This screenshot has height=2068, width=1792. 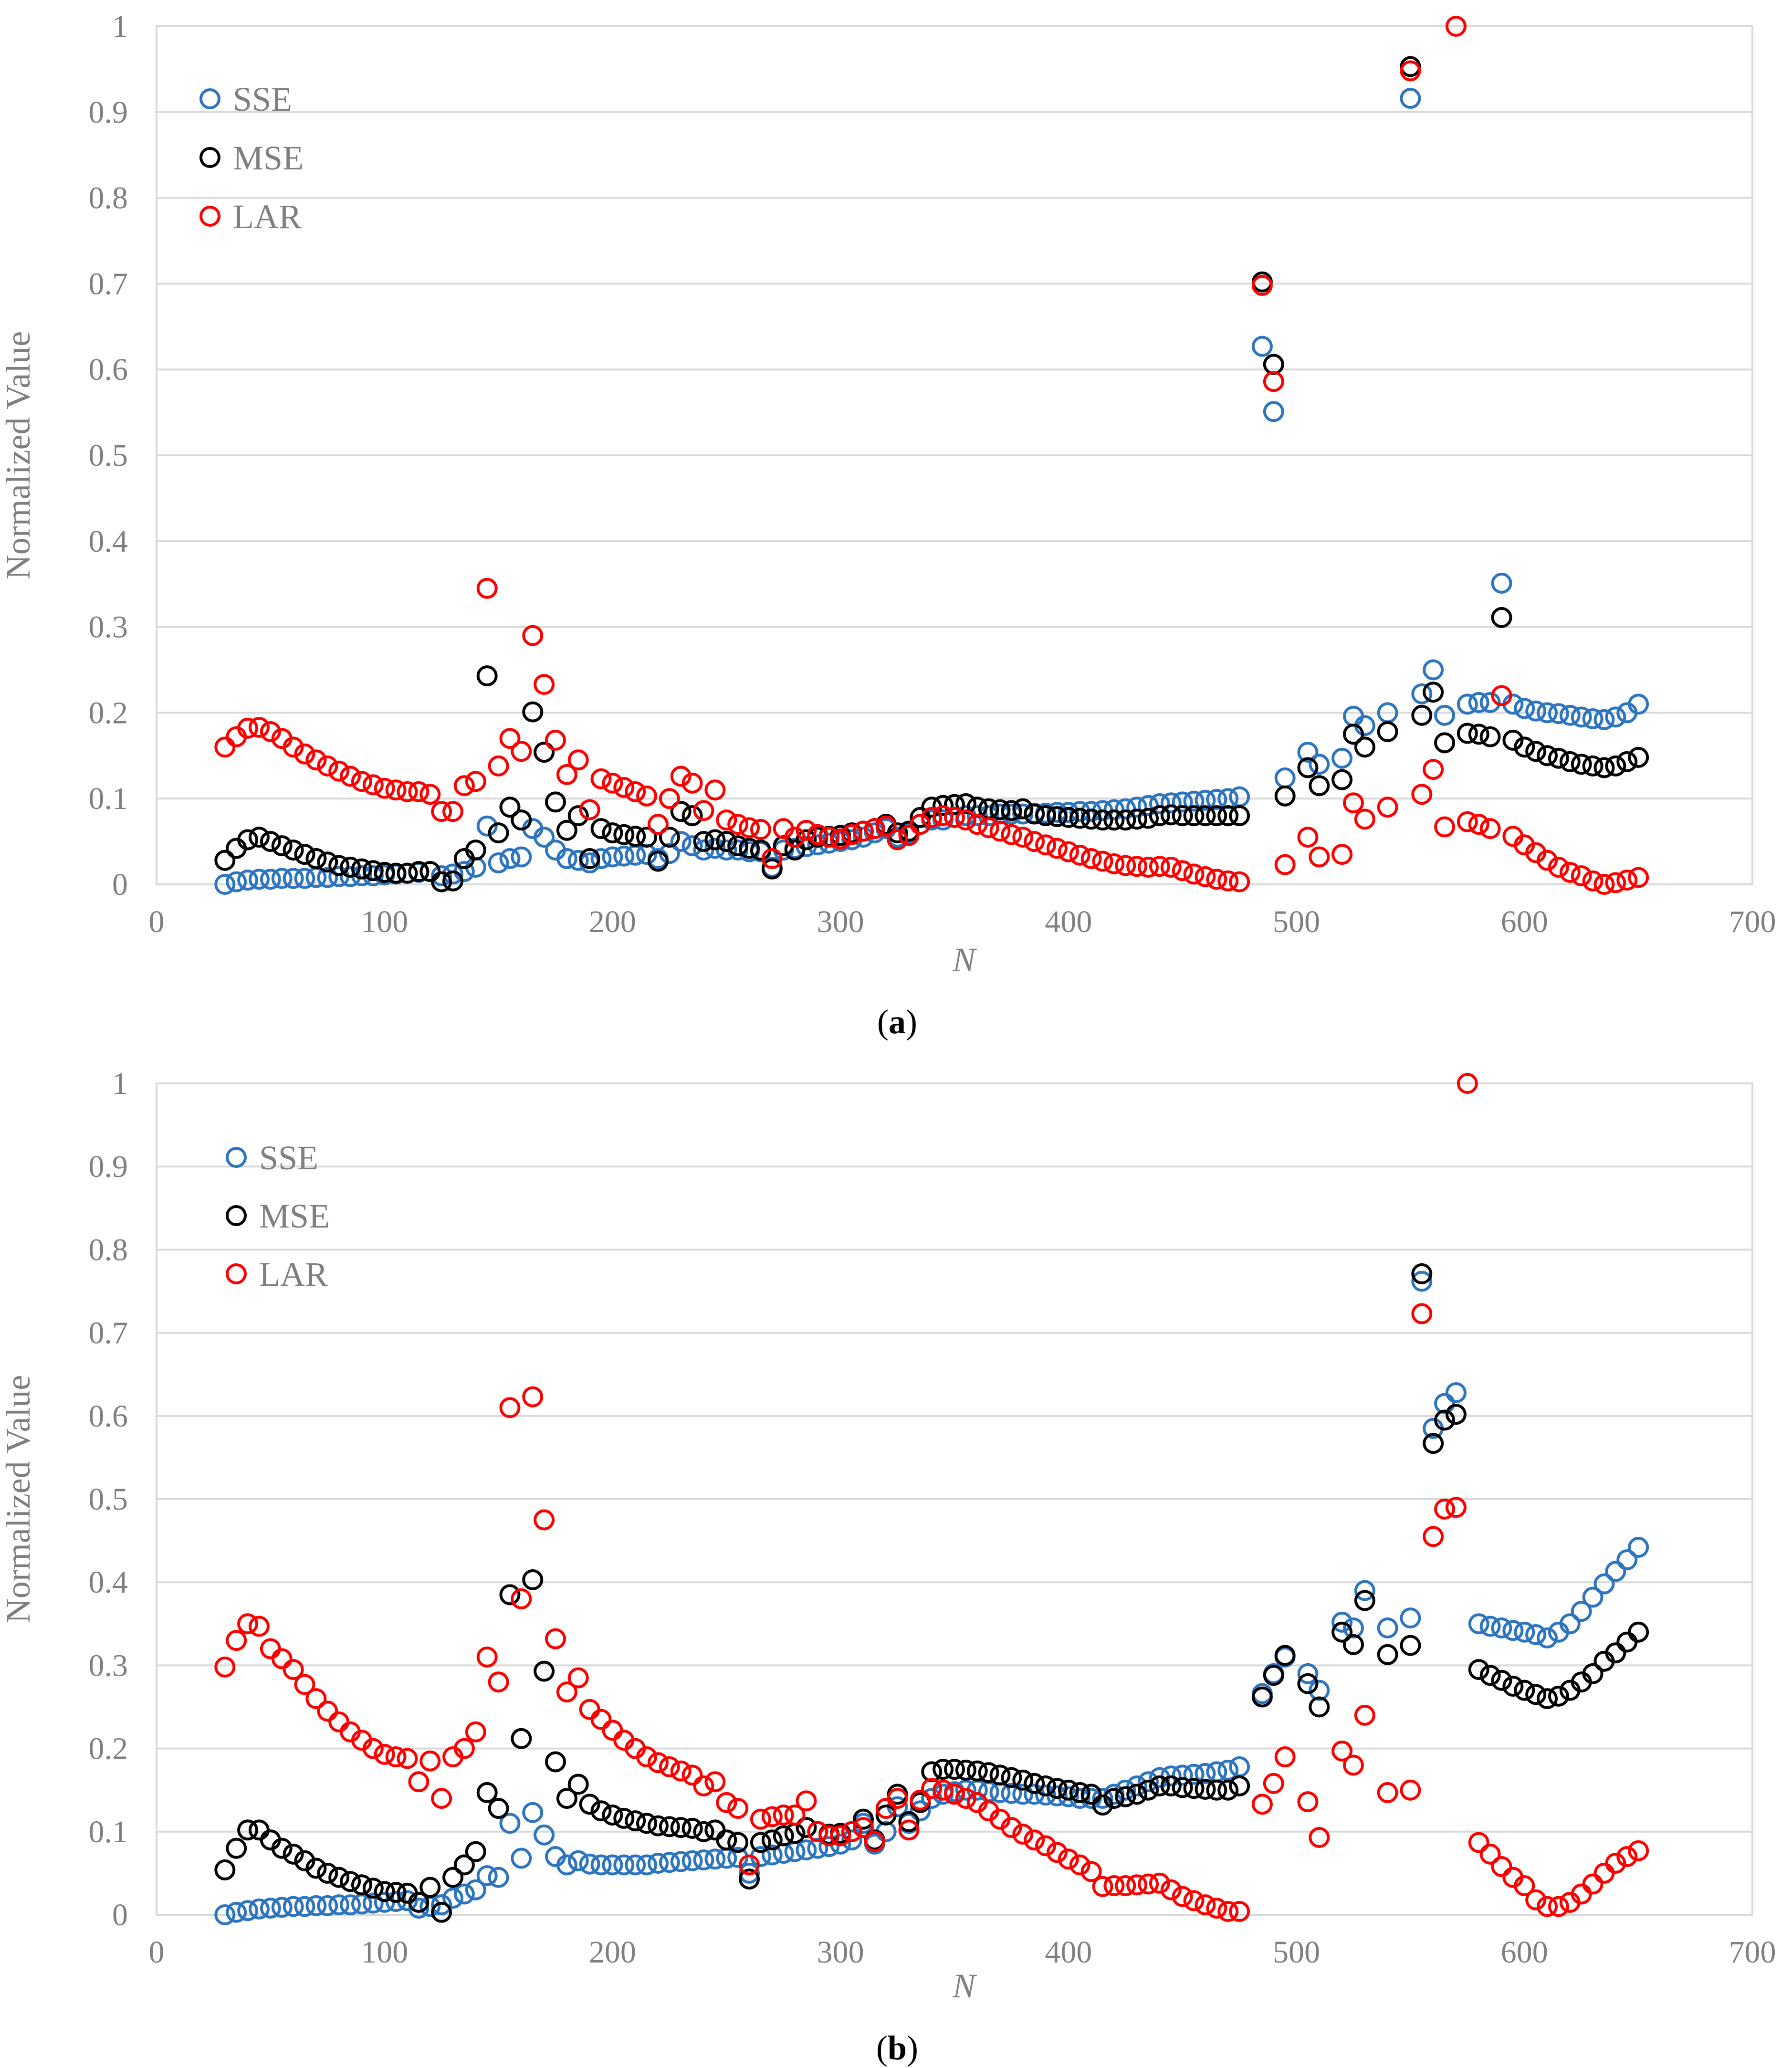 I want to click on panel-b-x-tick-label-1: 100, so click(x=384, y=1952).